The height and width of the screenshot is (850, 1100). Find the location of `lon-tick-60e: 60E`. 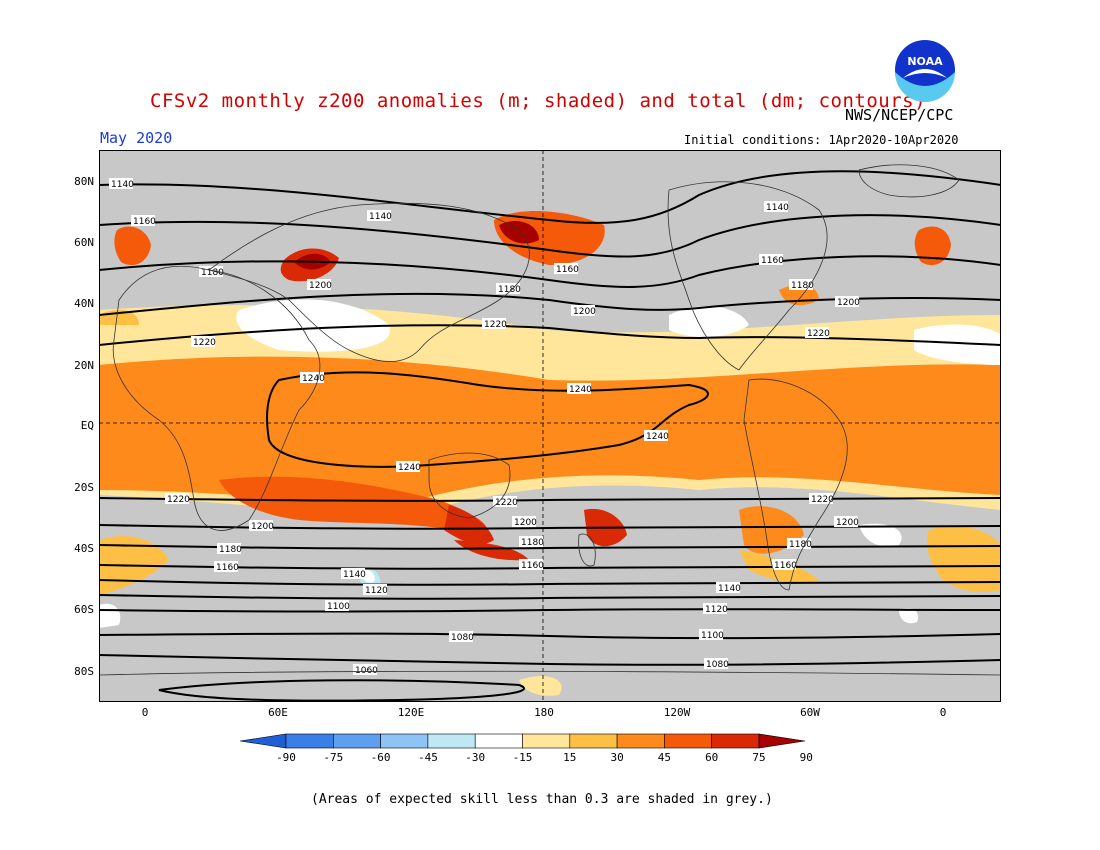

lon-tick-60e: 60E is located at coordinates (278, 712).